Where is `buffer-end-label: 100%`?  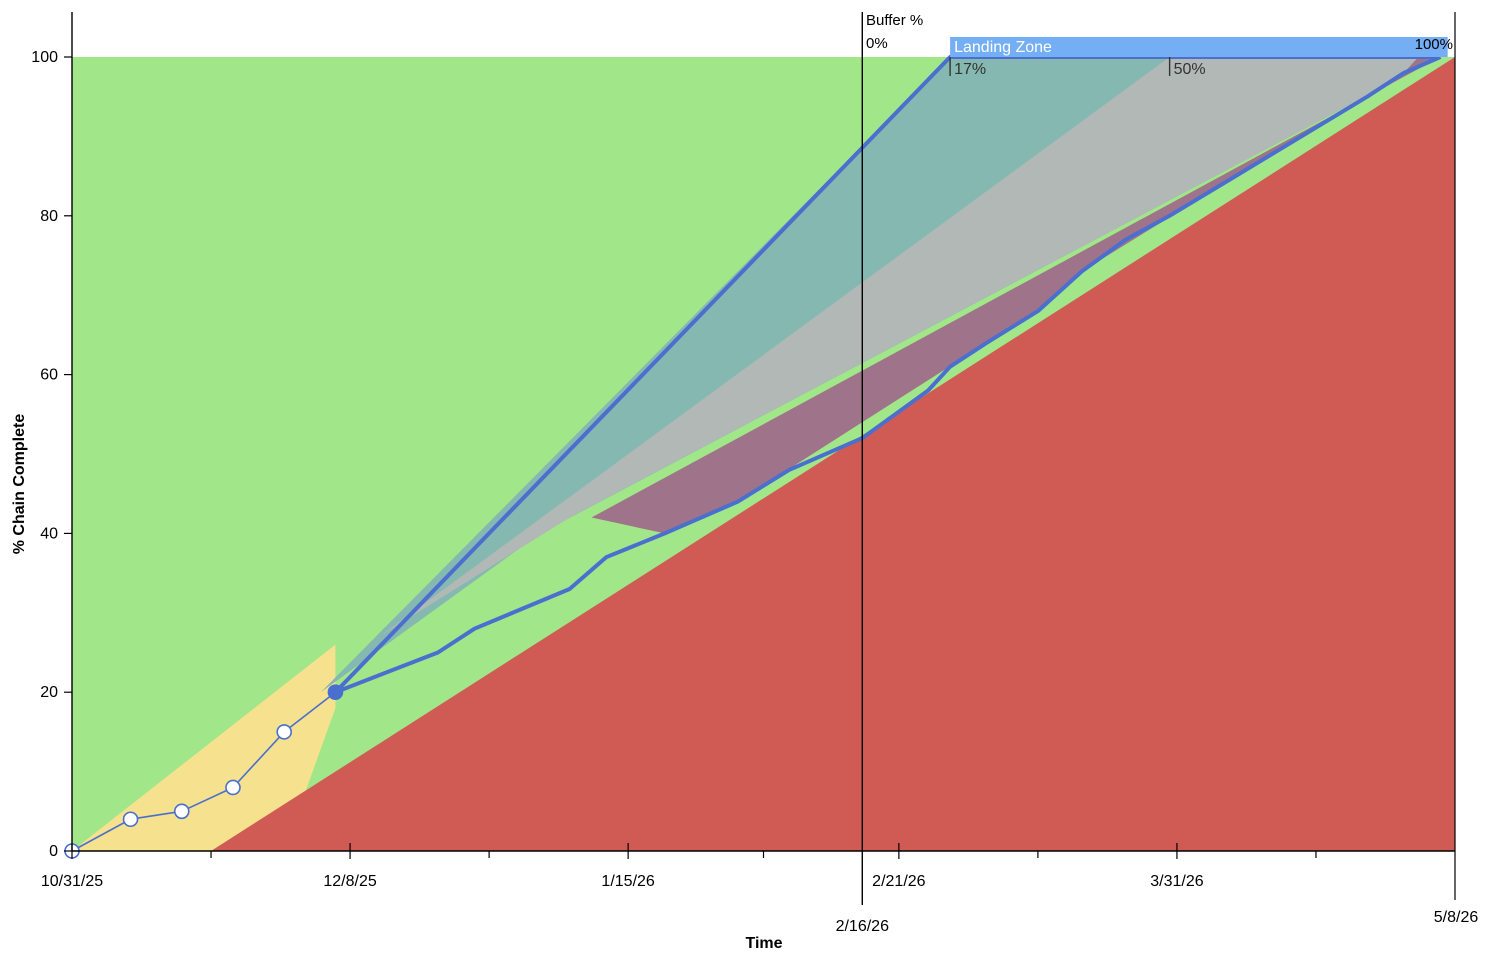 buffer-end-label: 100% is located at coordinates (1434, 44).